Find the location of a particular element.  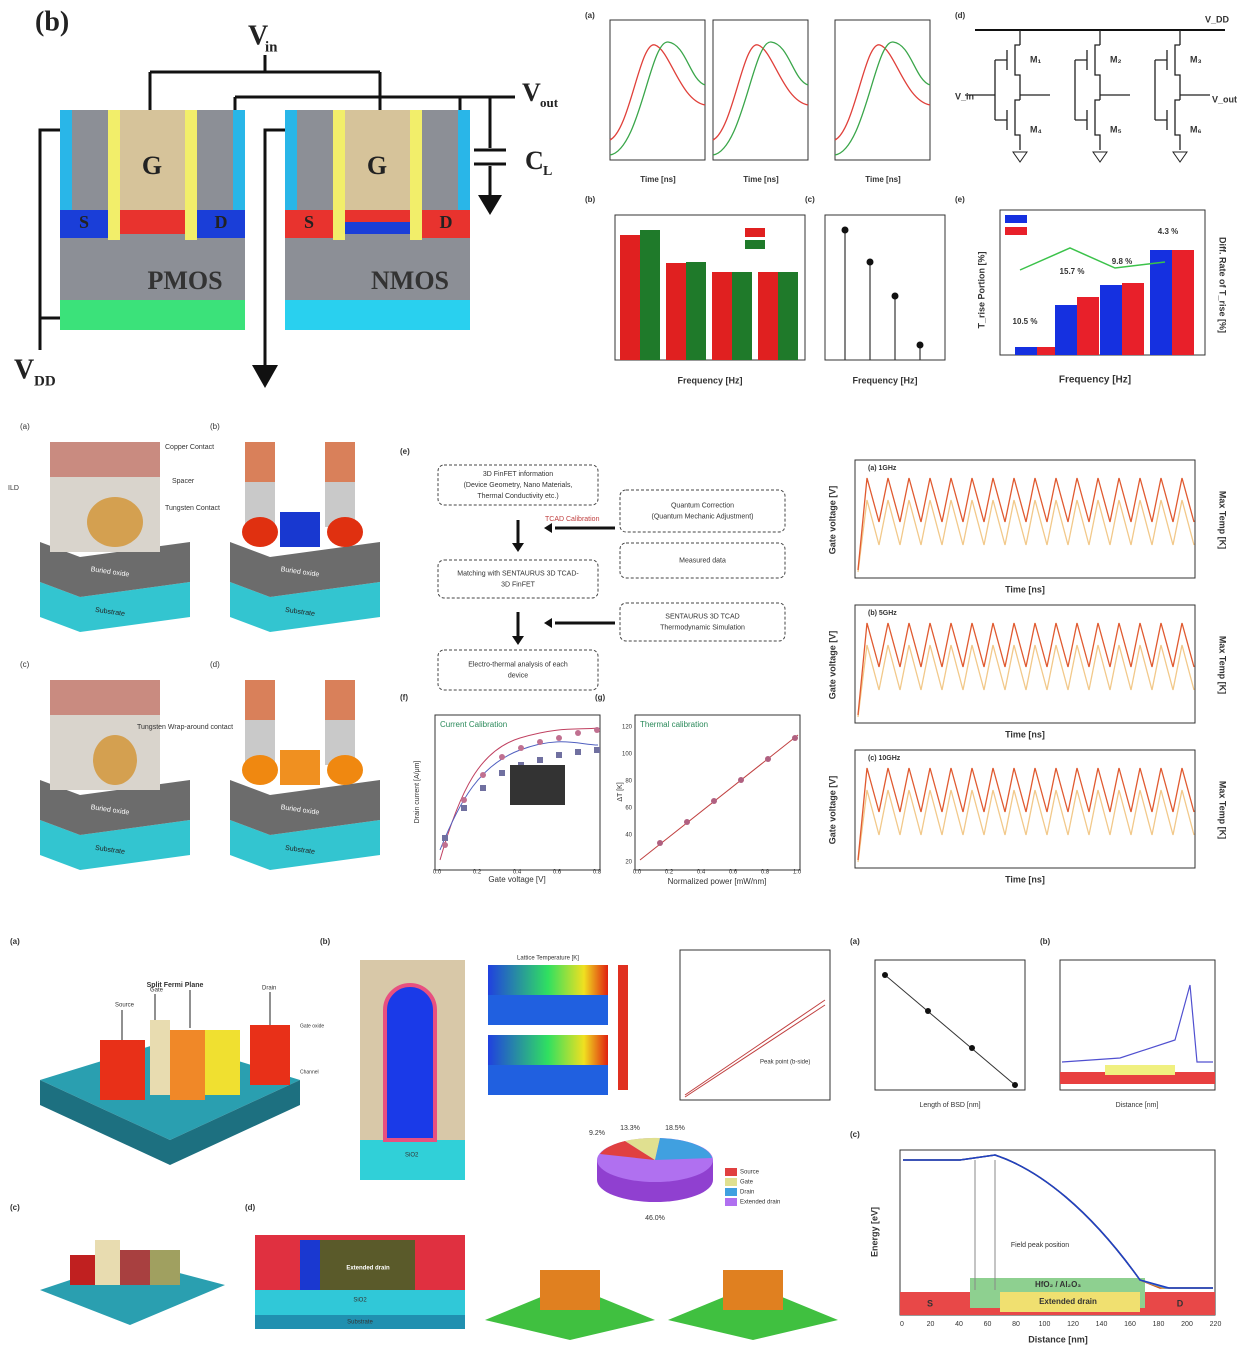

source-block is located at coordinates (122, 1070).